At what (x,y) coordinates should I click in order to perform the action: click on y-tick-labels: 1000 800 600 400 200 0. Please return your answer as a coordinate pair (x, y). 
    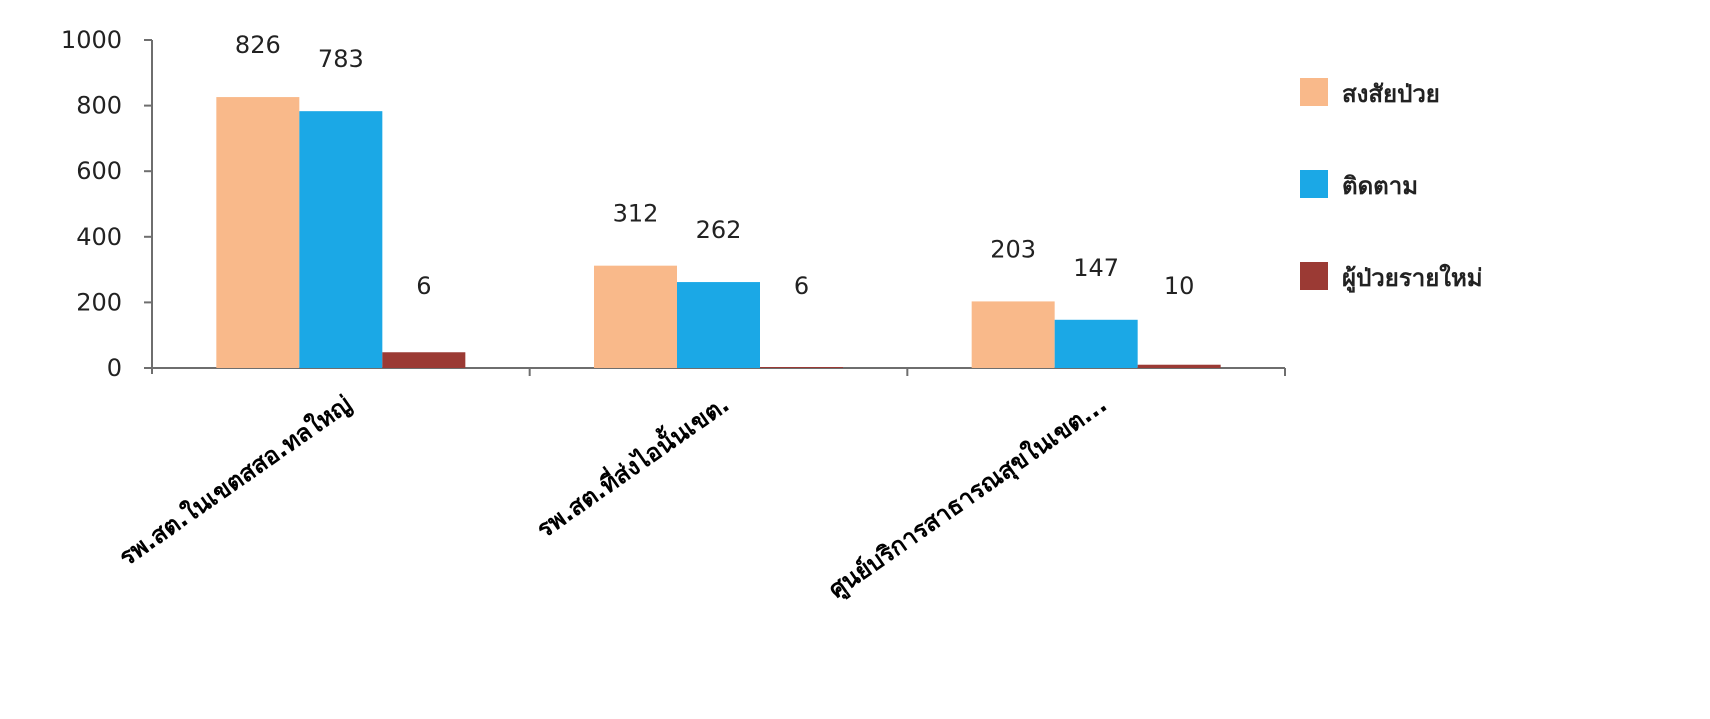
    Looking at the image, I should click on (106, 204).